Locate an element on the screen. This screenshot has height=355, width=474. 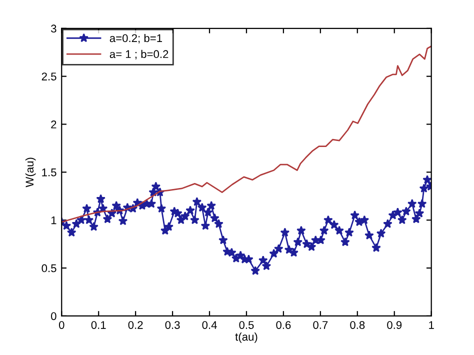
y-tick-label: 0.5 is located at coordinates (49, 268).